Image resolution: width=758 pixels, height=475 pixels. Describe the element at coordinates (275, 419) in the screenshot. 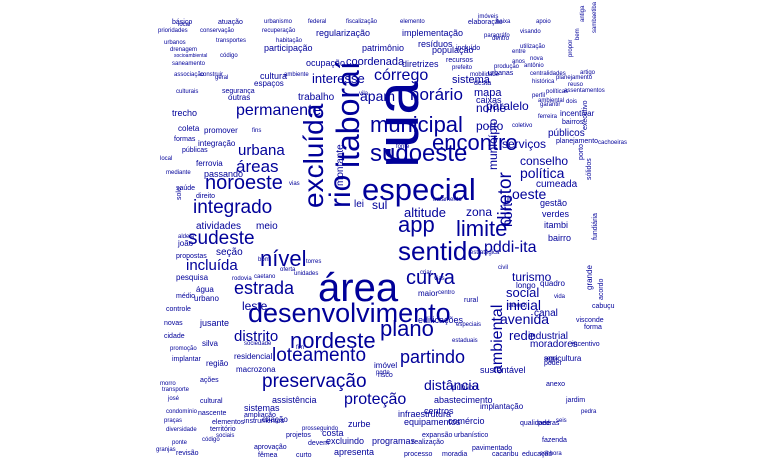

I see `word-203: criação` at that location.